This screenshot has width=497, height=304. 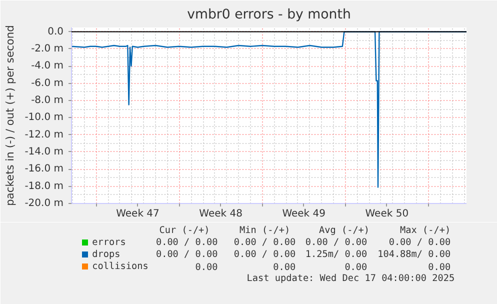 What do you see at coordinates (336, 254) in the screenshot?
I see `text: 1.25m/ 0.00` at bounding box center [336, 254].